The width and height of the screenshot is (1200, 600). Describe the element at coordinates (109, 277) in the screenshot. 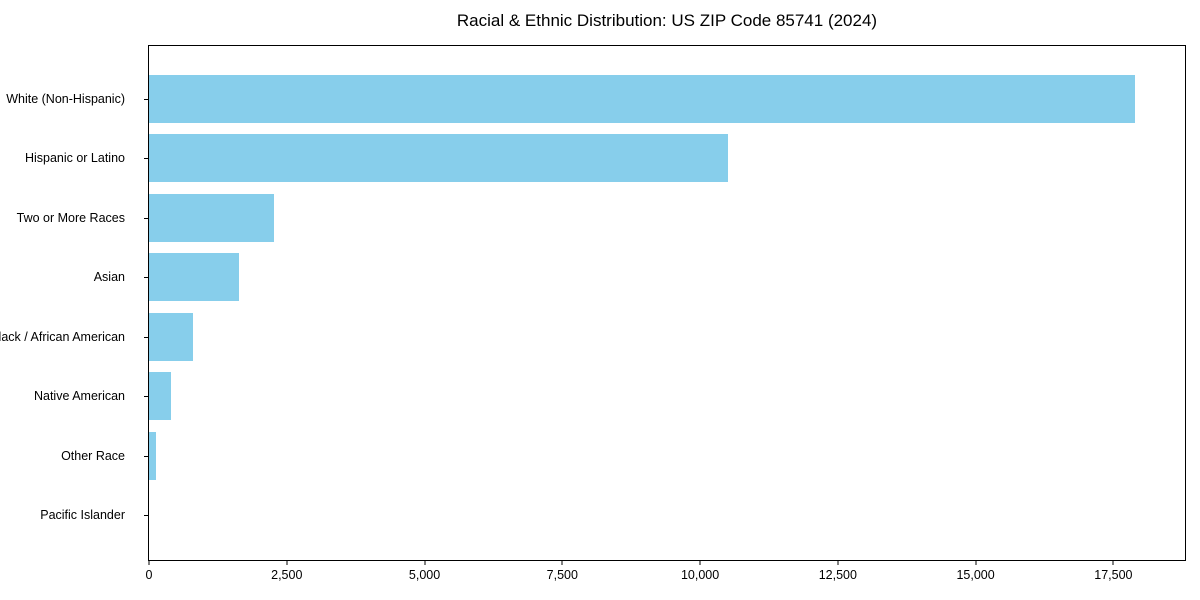

I see `y-tick-label: Asian` at that location.